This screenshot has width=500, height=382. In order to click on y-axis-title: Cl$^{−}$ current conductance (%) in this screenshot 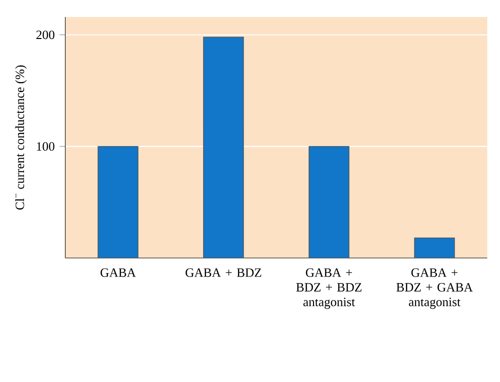, I will do `click(21, 137)`.